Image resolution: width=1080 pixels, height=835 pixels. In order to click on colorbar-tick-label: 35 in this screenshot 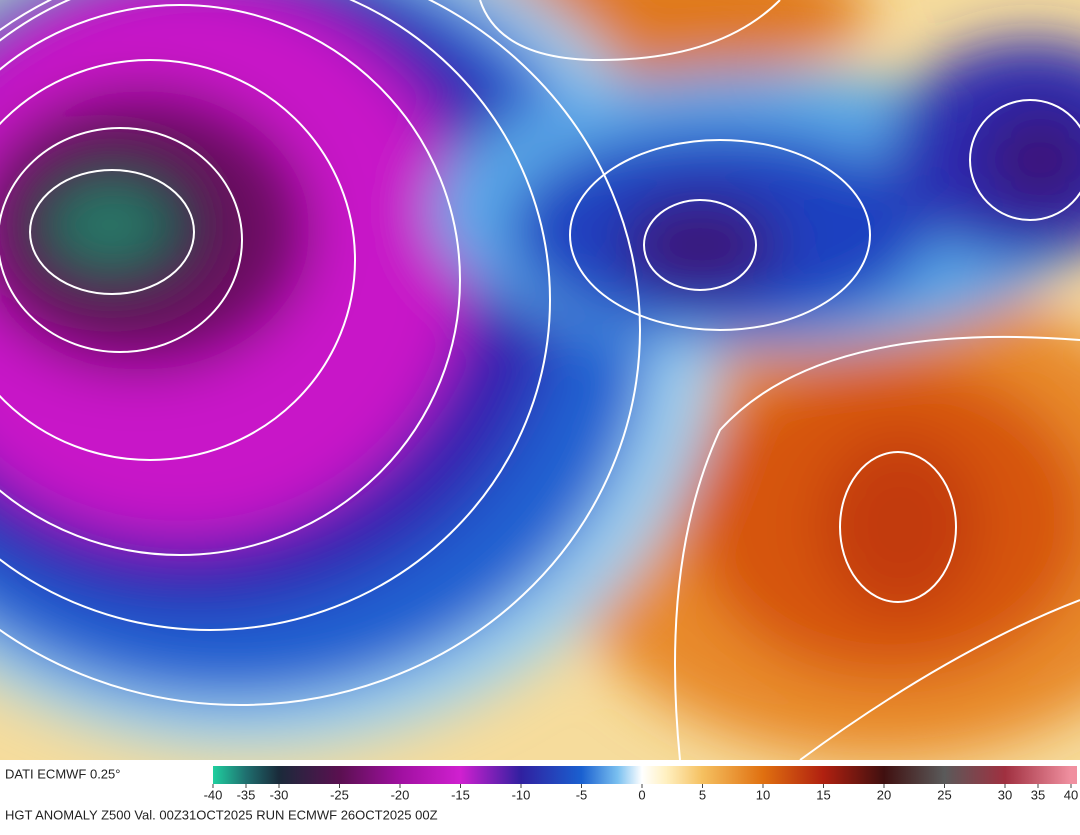, I will do `click(1038, 794)`.